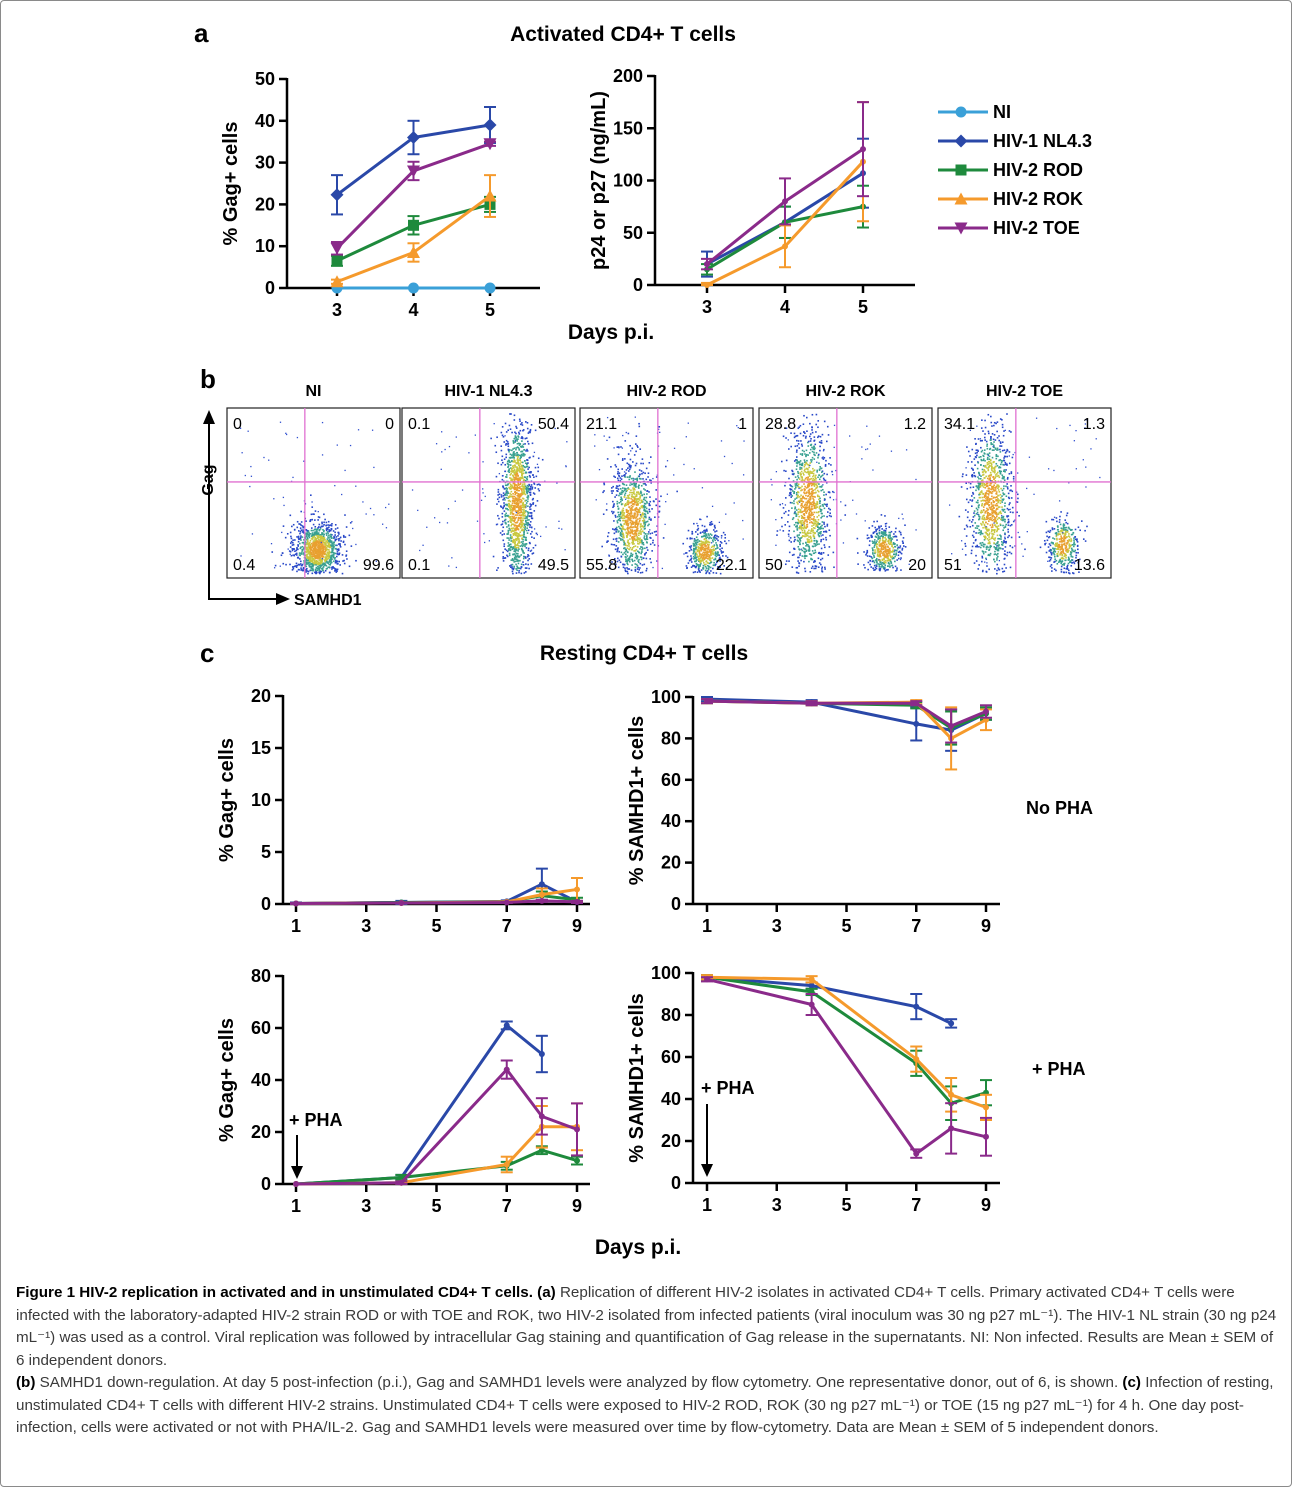 This screenshot has height=1487, width=1292. What do you see at coordinates (314, 391) in the screenshot?
I see `flow-plot-title: NI` at bounding box center [314, 391].